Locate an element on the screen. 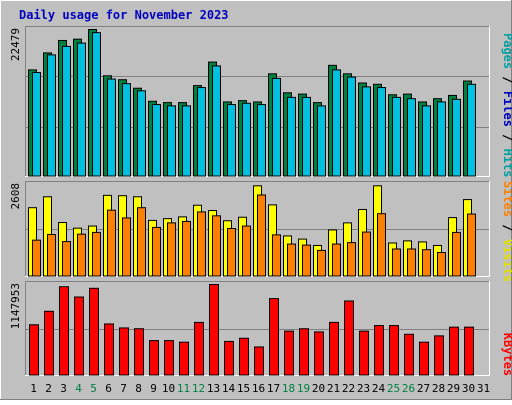 This screenshot has width=512, height=405. x-tick-label-day-23: 23 is located at coordinates (363, 388).